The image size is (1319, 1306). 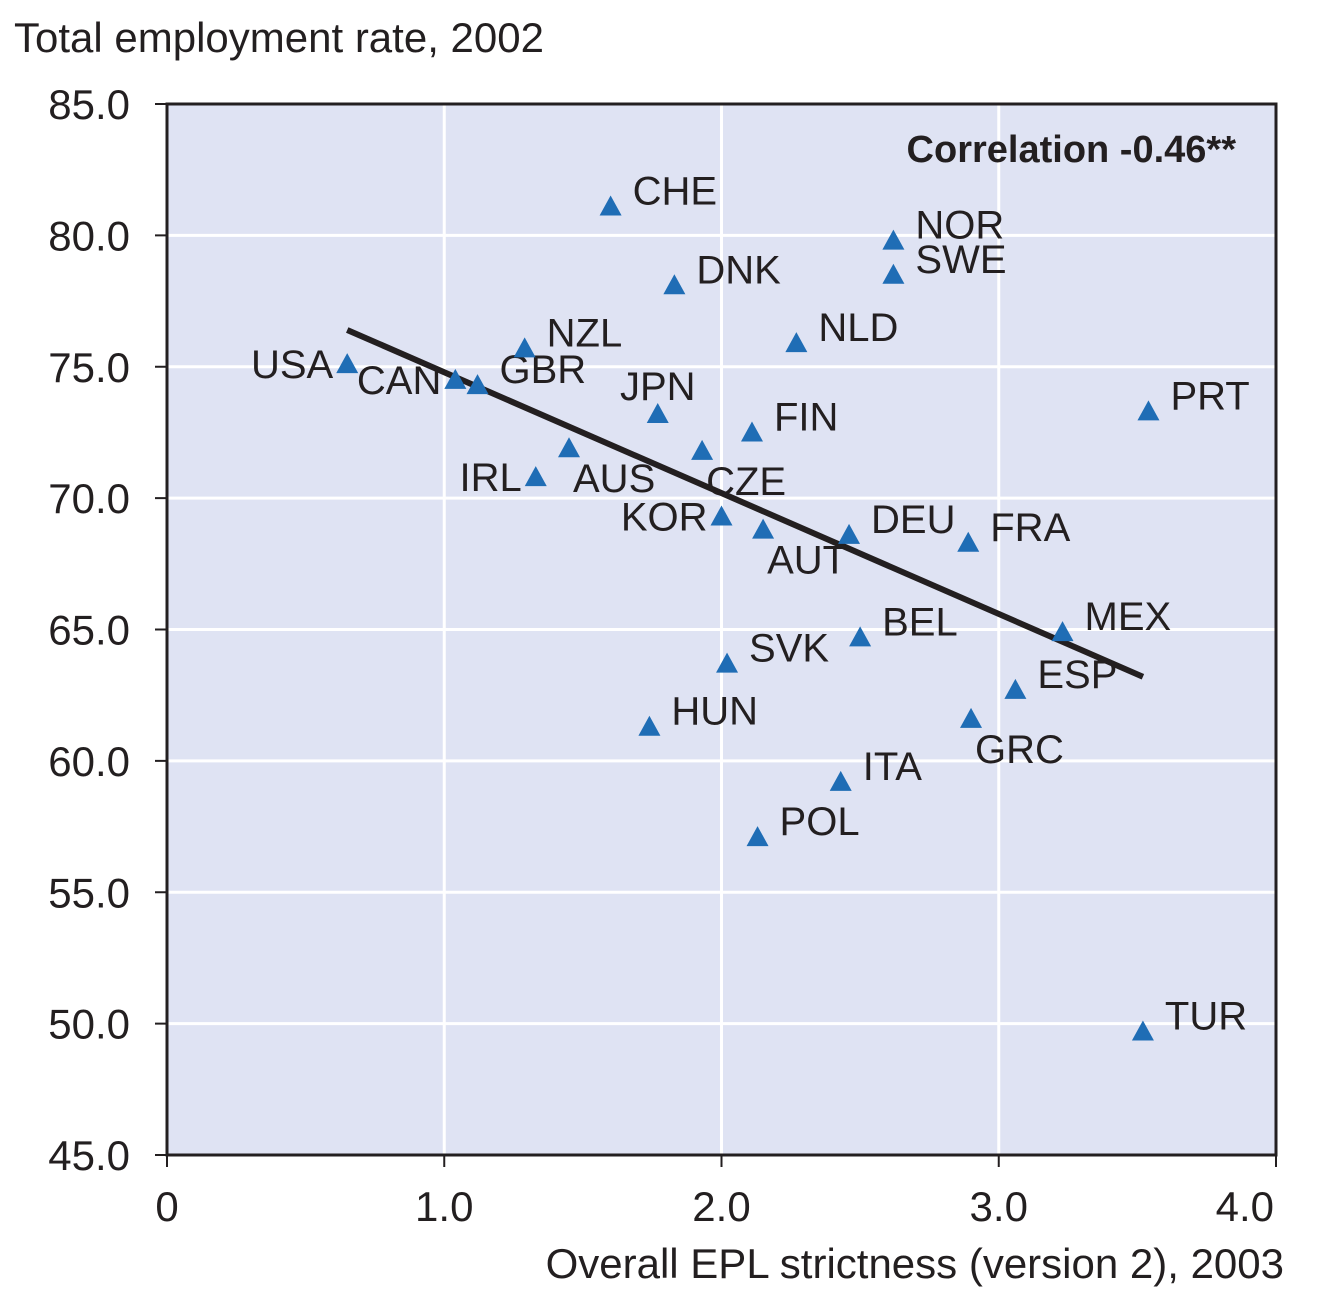 What do you see at coordinates (1245, 1206) in the screenshot?
I see `x-tick-label: 4.0` at bounding box center [1245, 1206].